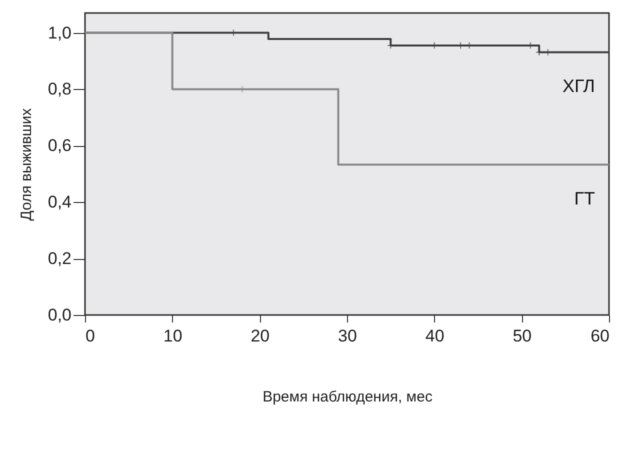 This screenshot has width=621, height=474. I want to click on x-tick-label: 40, so click(434, 336).